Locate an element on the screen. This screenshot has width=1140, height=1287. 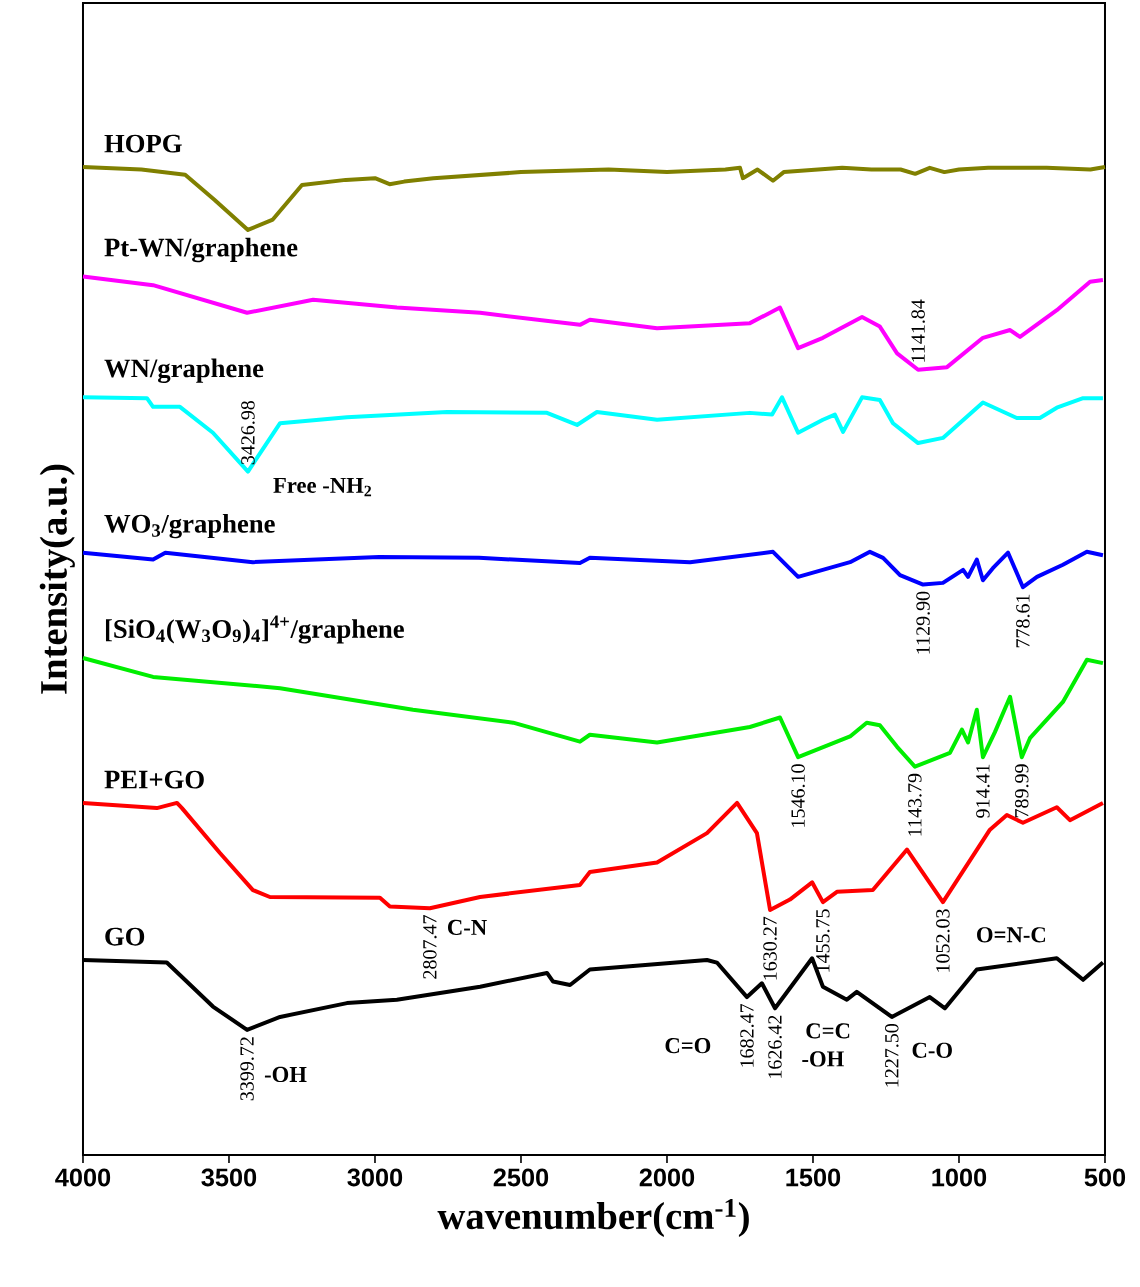
x-axis-title: wavenumber(cm$^{-1}$) is located at coordinates (593, 1218).